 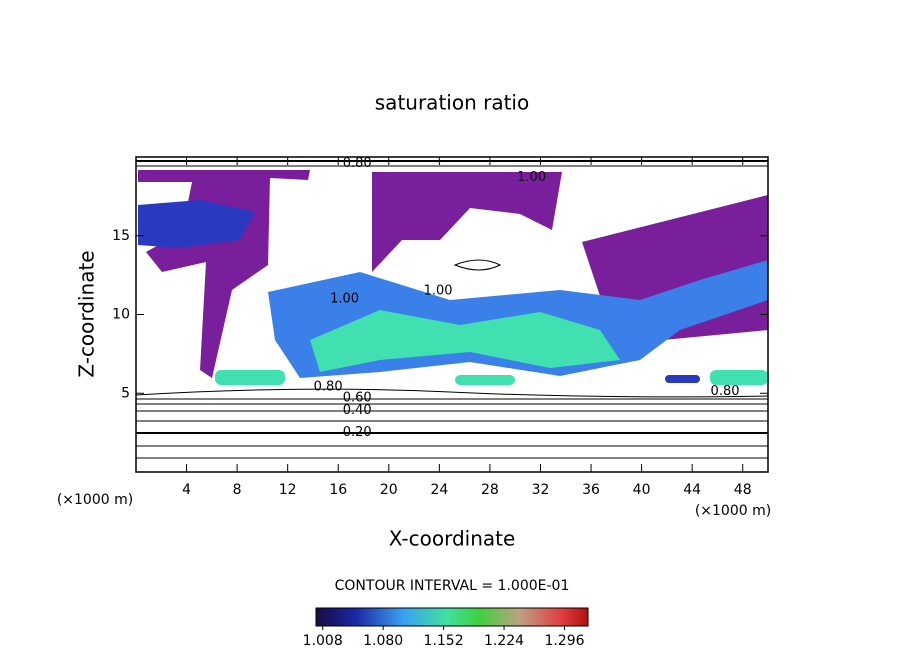 What do you see at coordinates (357, 432) in the screenshot?
I see `contour-label: 0.20` at bounding box center [357, 432].